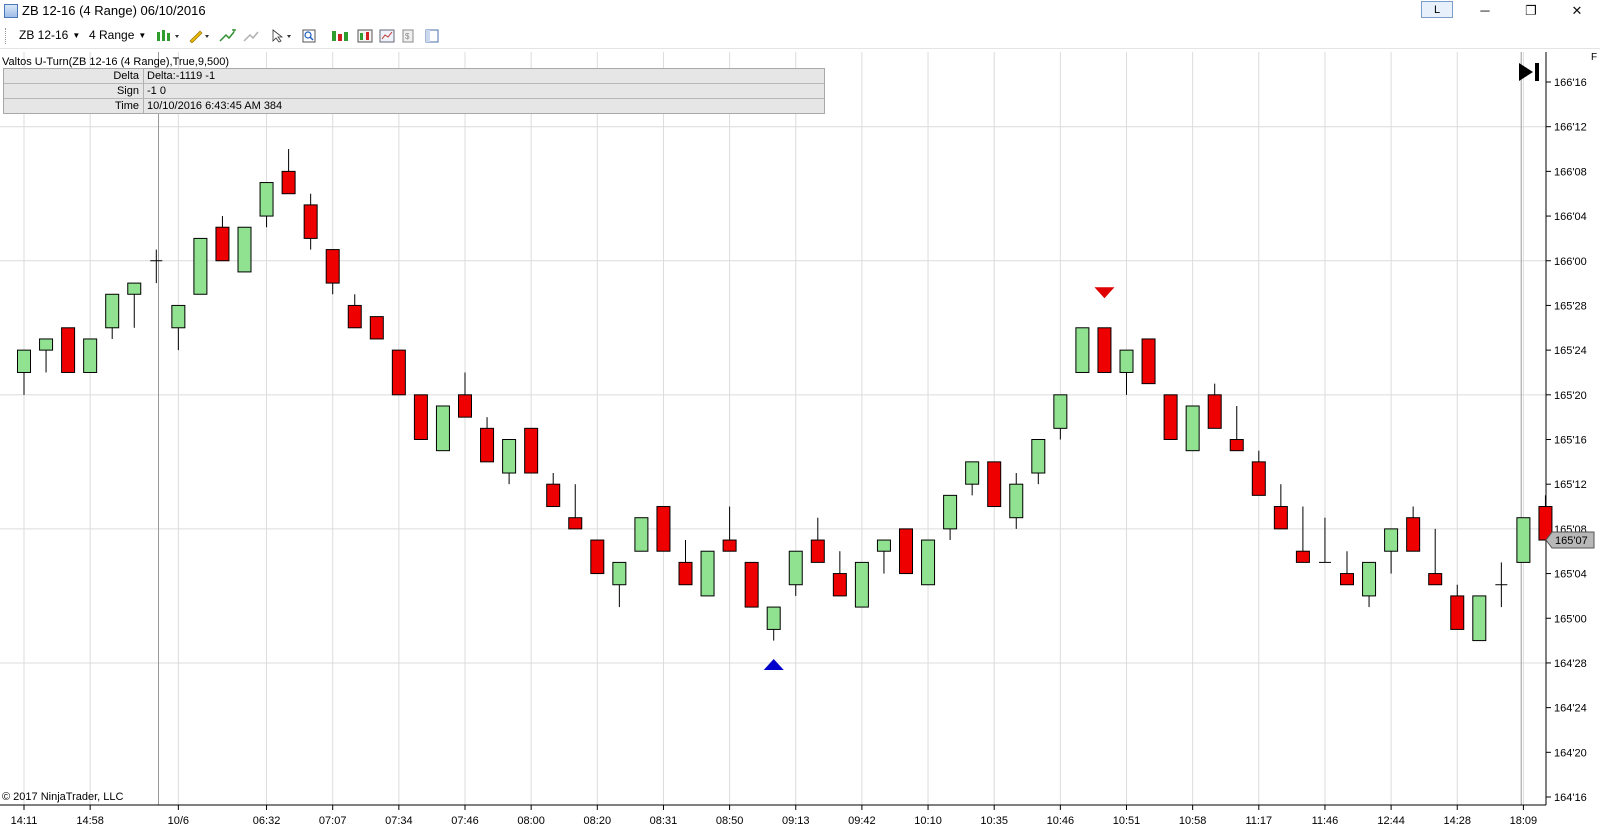 The height and width of the screenshot is (838, 1600). What do you see at coordinates (1570, 83) in the screenshot?
I see `price-tick-label: 166'16` at bounding box center [1570, 83].